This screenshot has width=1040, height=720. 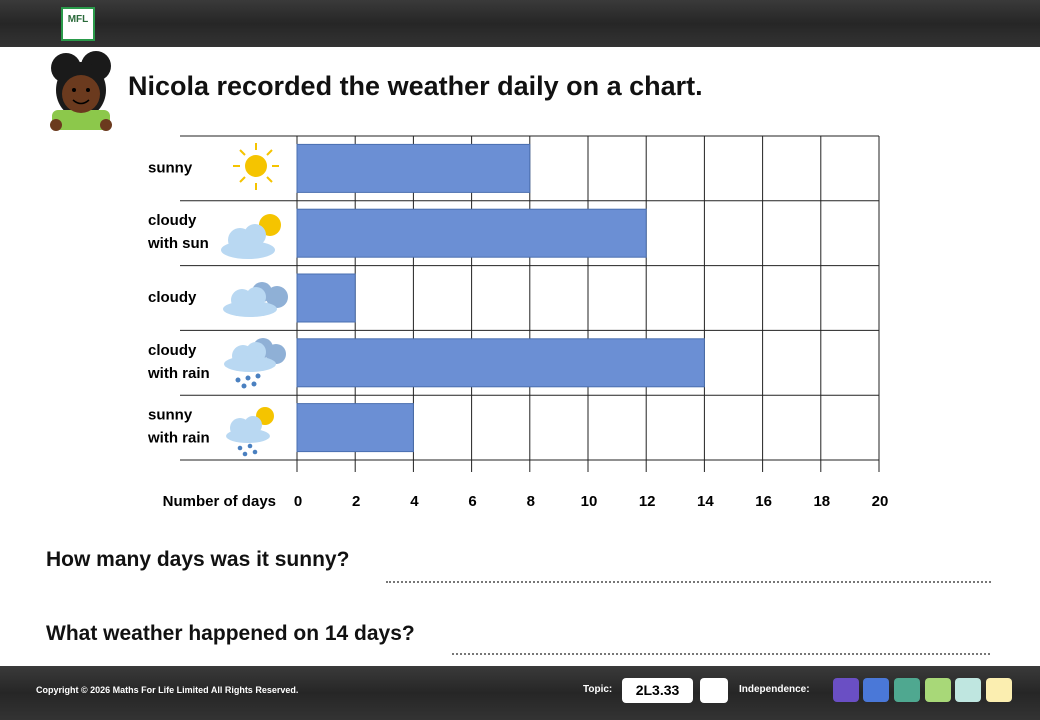 What do you see at coordinates (705, 501) in the screenshot?
I see `x-tick-label: 14` at bounding box center [705, 501].